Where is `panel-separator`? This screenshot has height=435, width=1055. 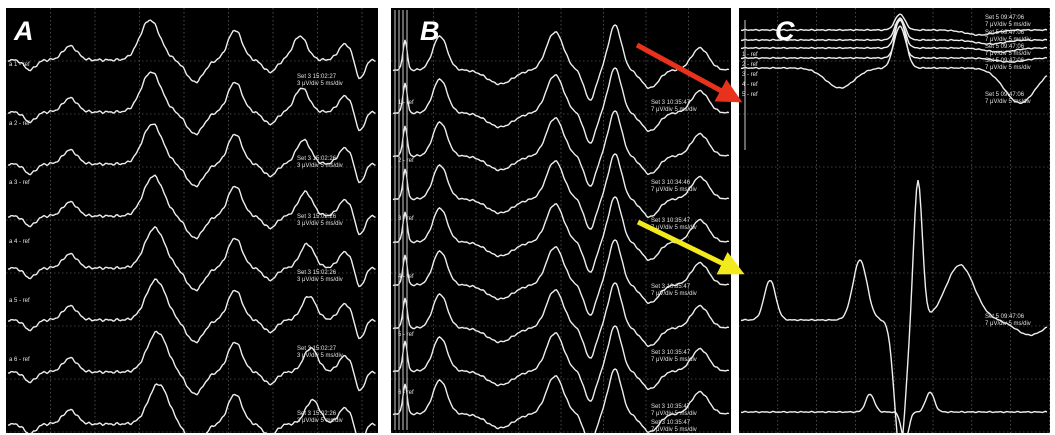
panel-separator is located at coordinates (735, 217).